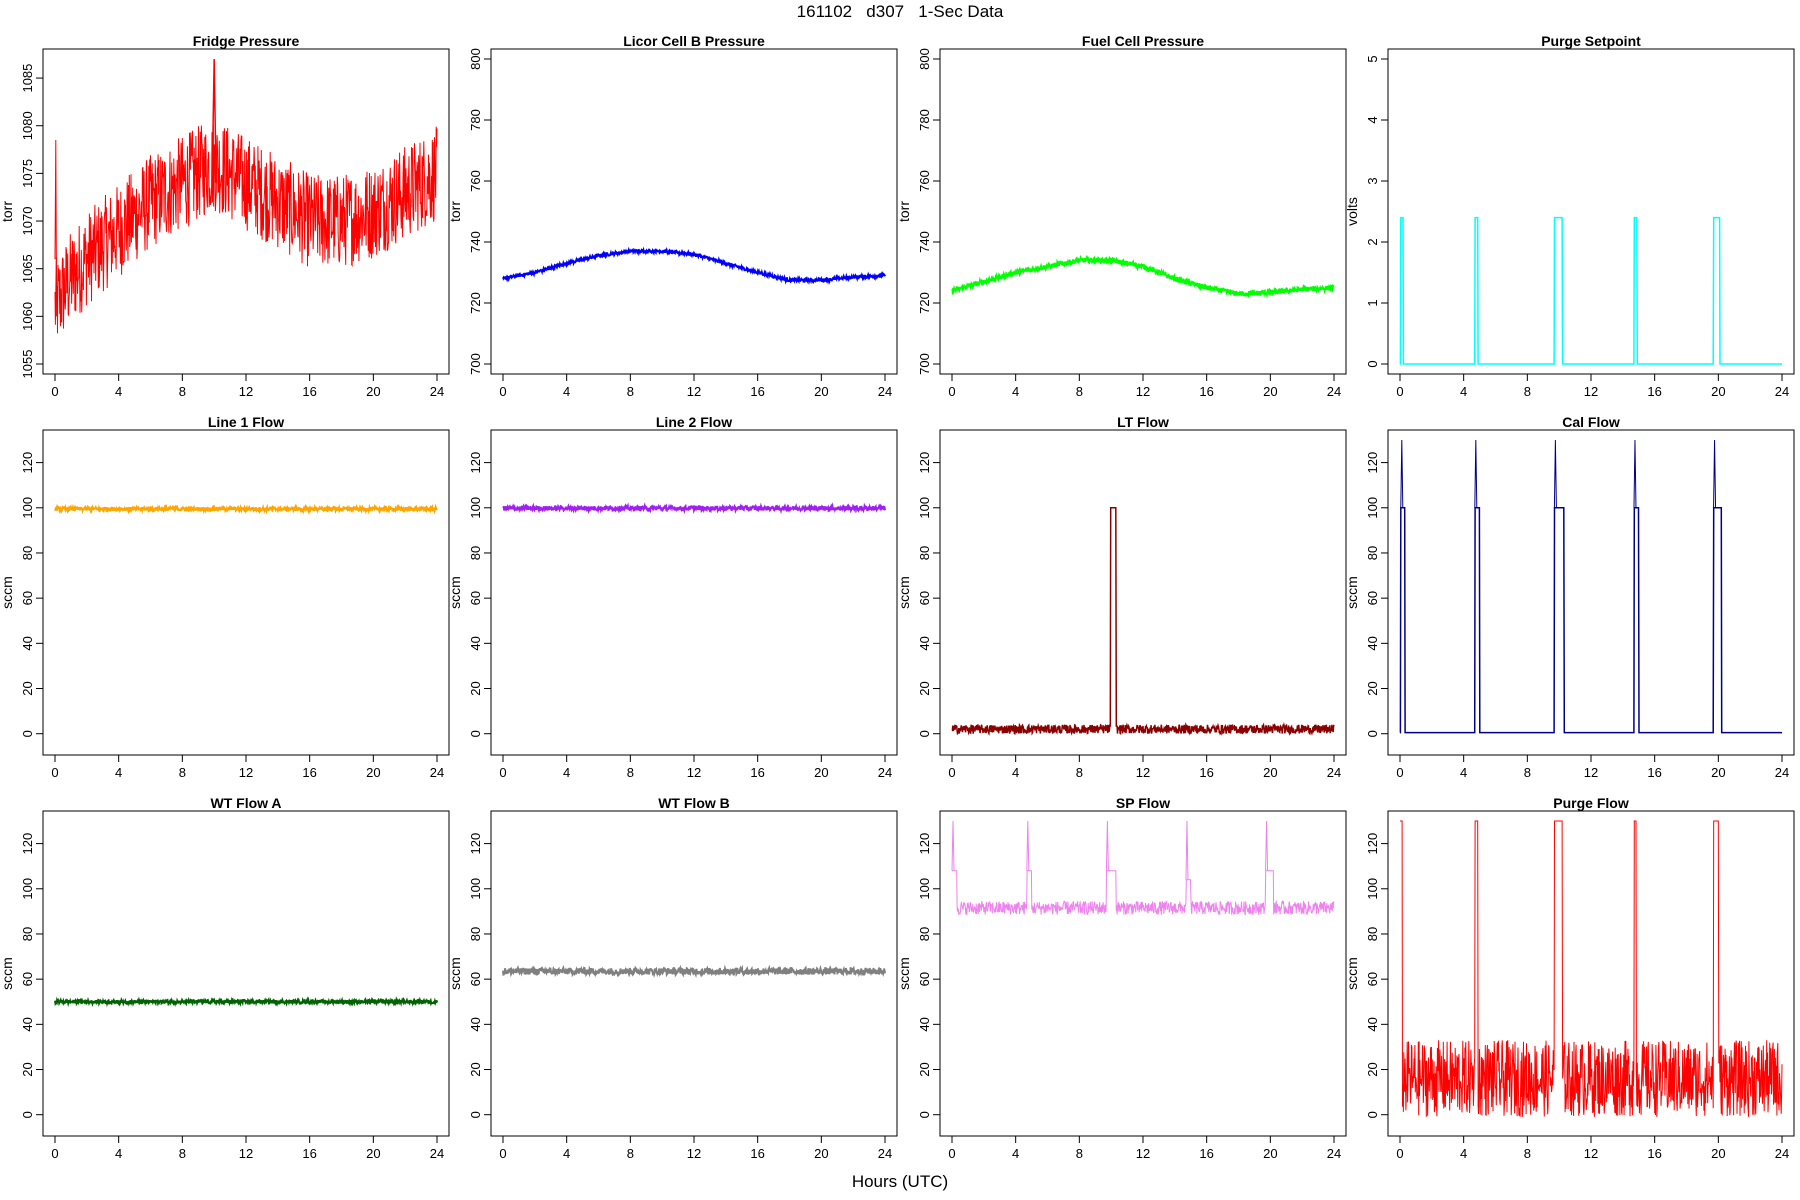 The width and height of the screenshot is (1800, 1200). I want to click on panel-title: Purge Flow, so click(1591, 803).